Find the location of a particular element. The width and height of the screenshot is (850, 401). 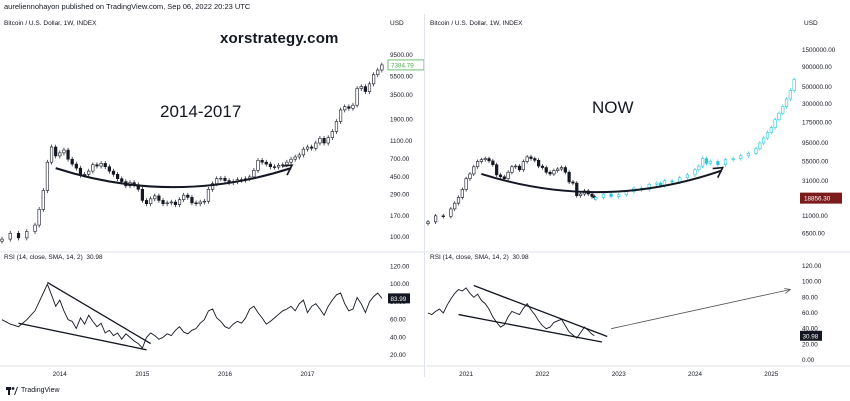

price-tick-left-4: 1100.00 is located at coordinates (401, 141).